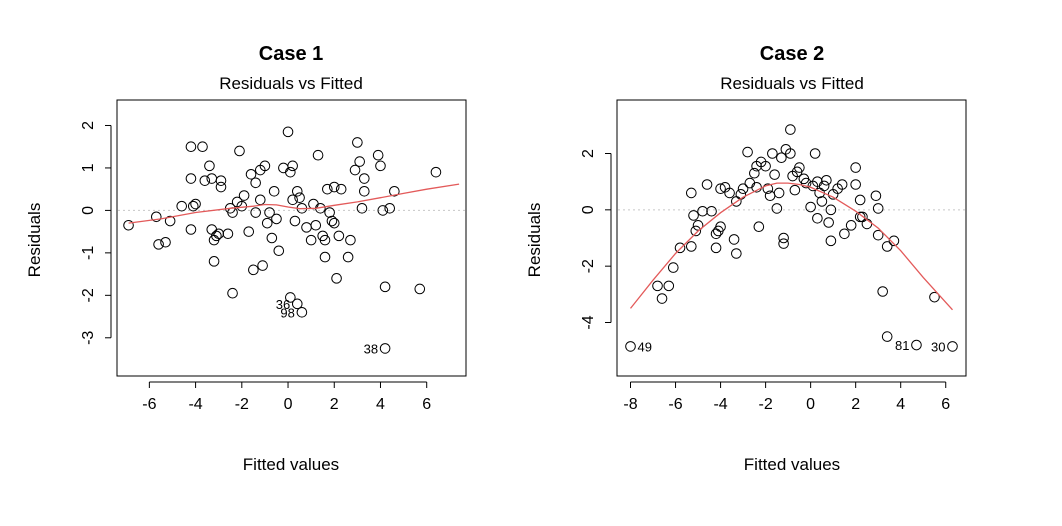  What do you see at coordinates (88, 253) in the screenshot?
I see `y-tick-label: -1` at bounding box center [88, 253].